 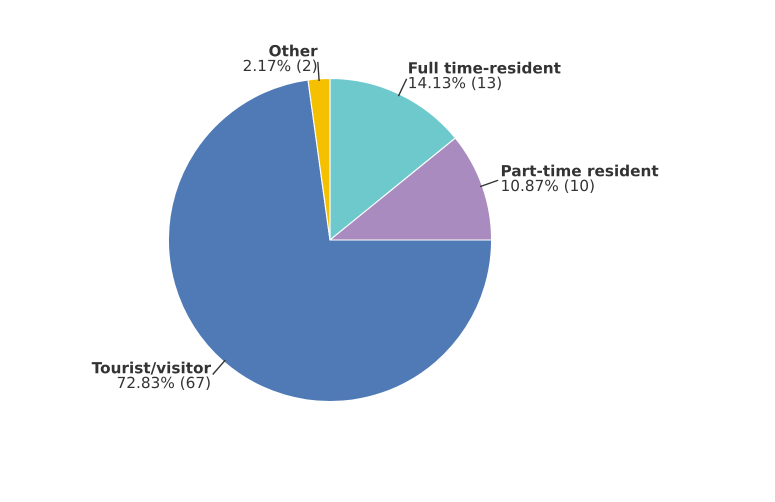 I want to click on slice-label: Other, so click(x=293, y=50).